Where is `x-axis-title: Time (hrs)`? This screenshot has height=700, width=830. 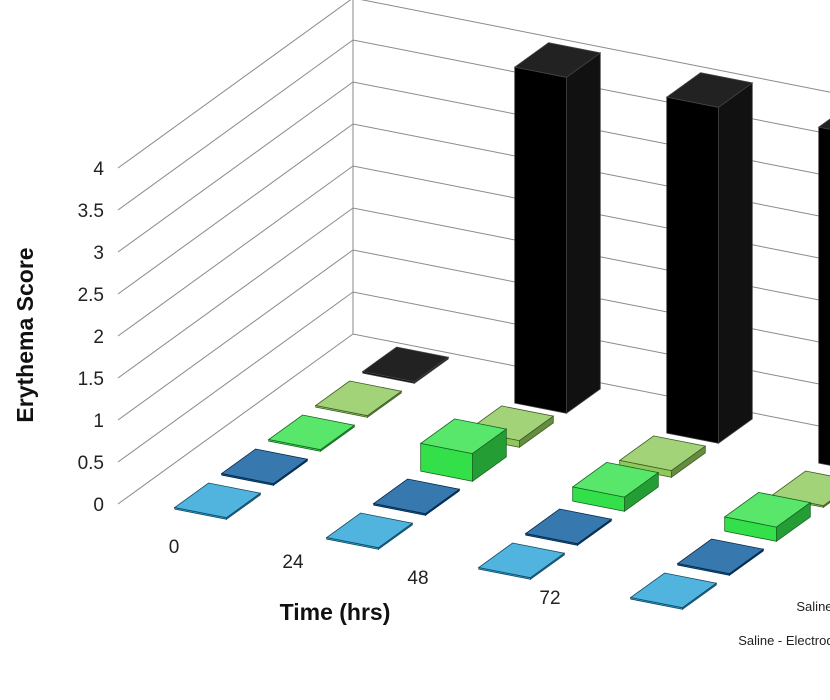 x-axis-title: Time (hrs) is located at coordinates (335, 612).